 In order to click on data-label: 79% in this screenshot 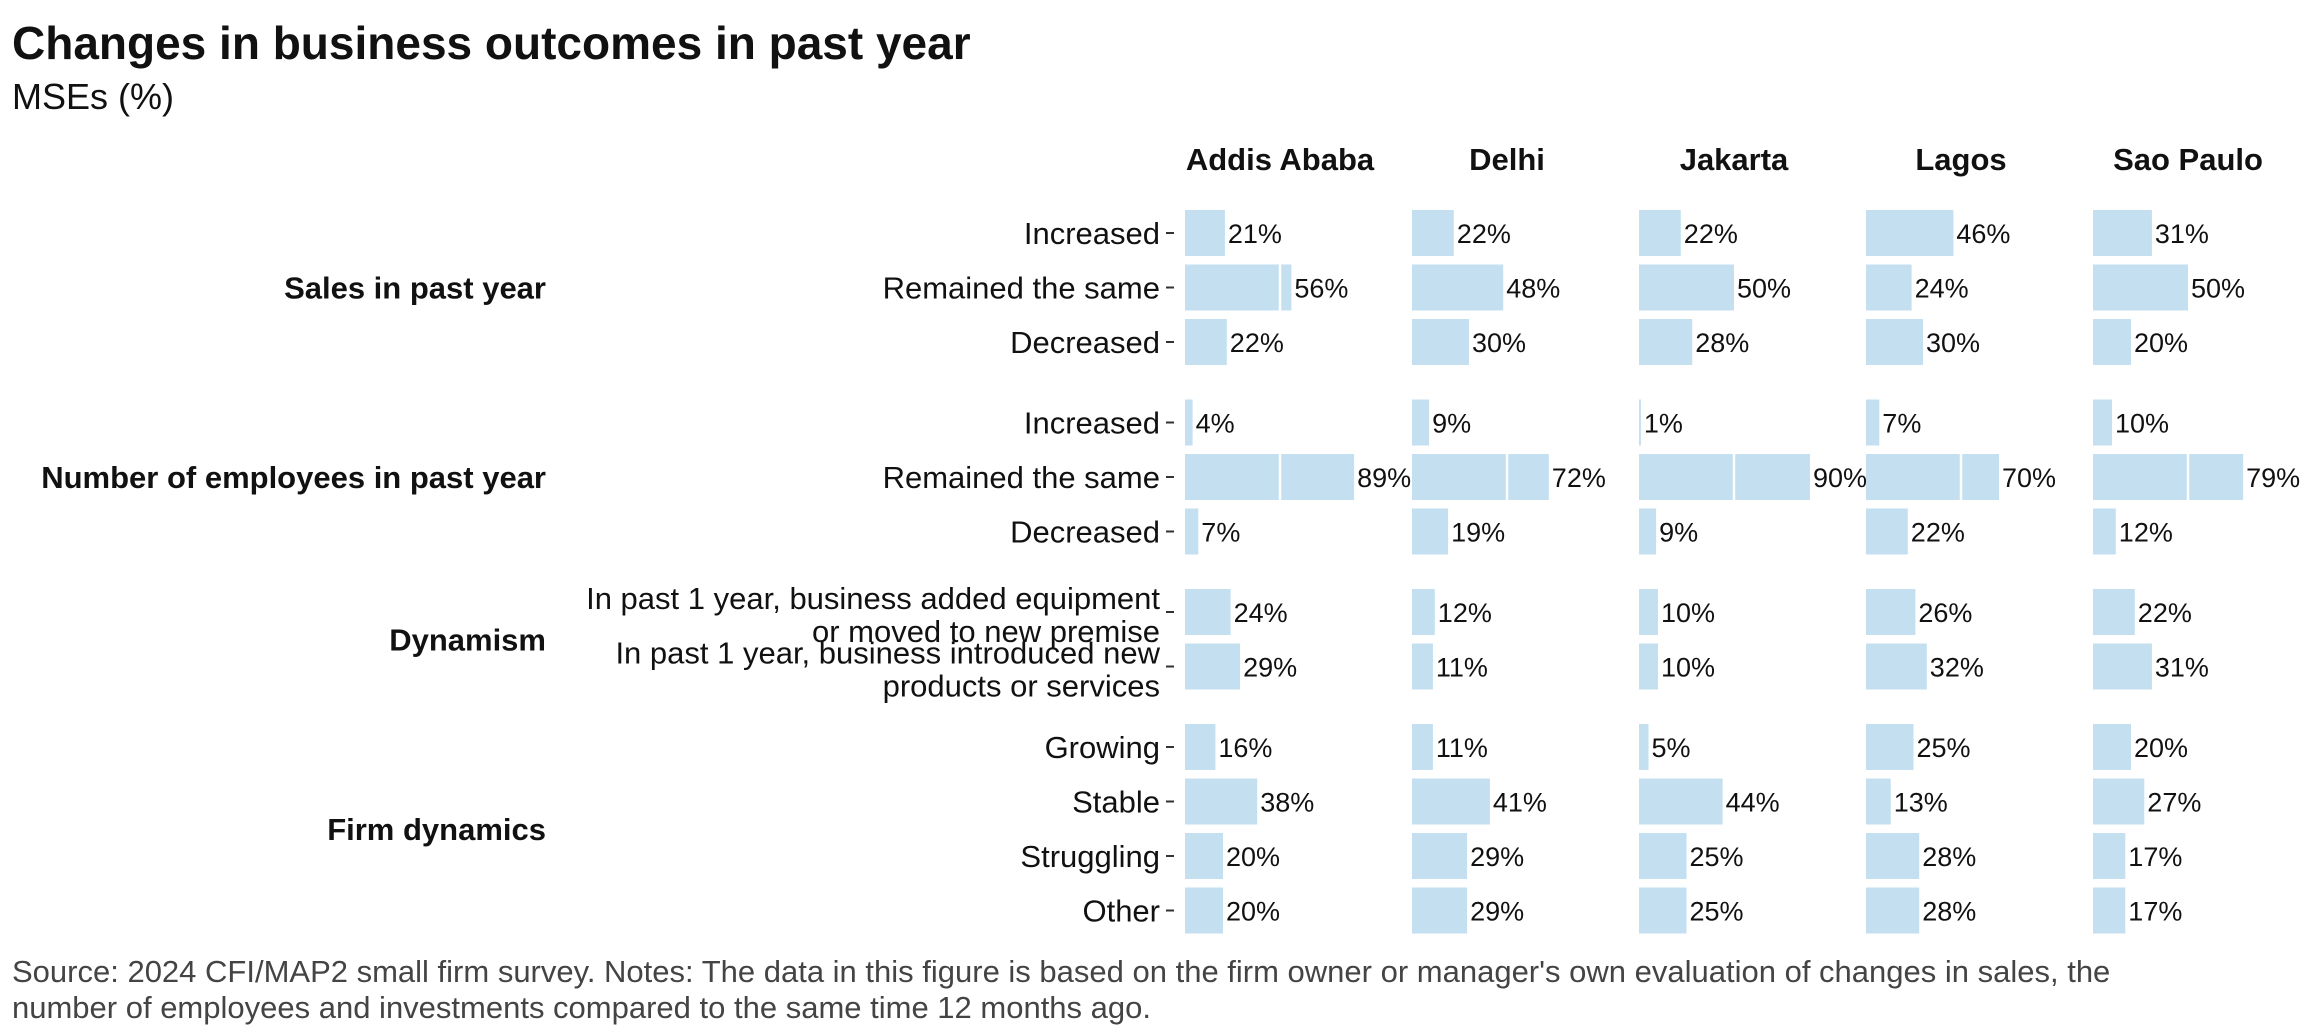, I will do `click(2273, 478)`.